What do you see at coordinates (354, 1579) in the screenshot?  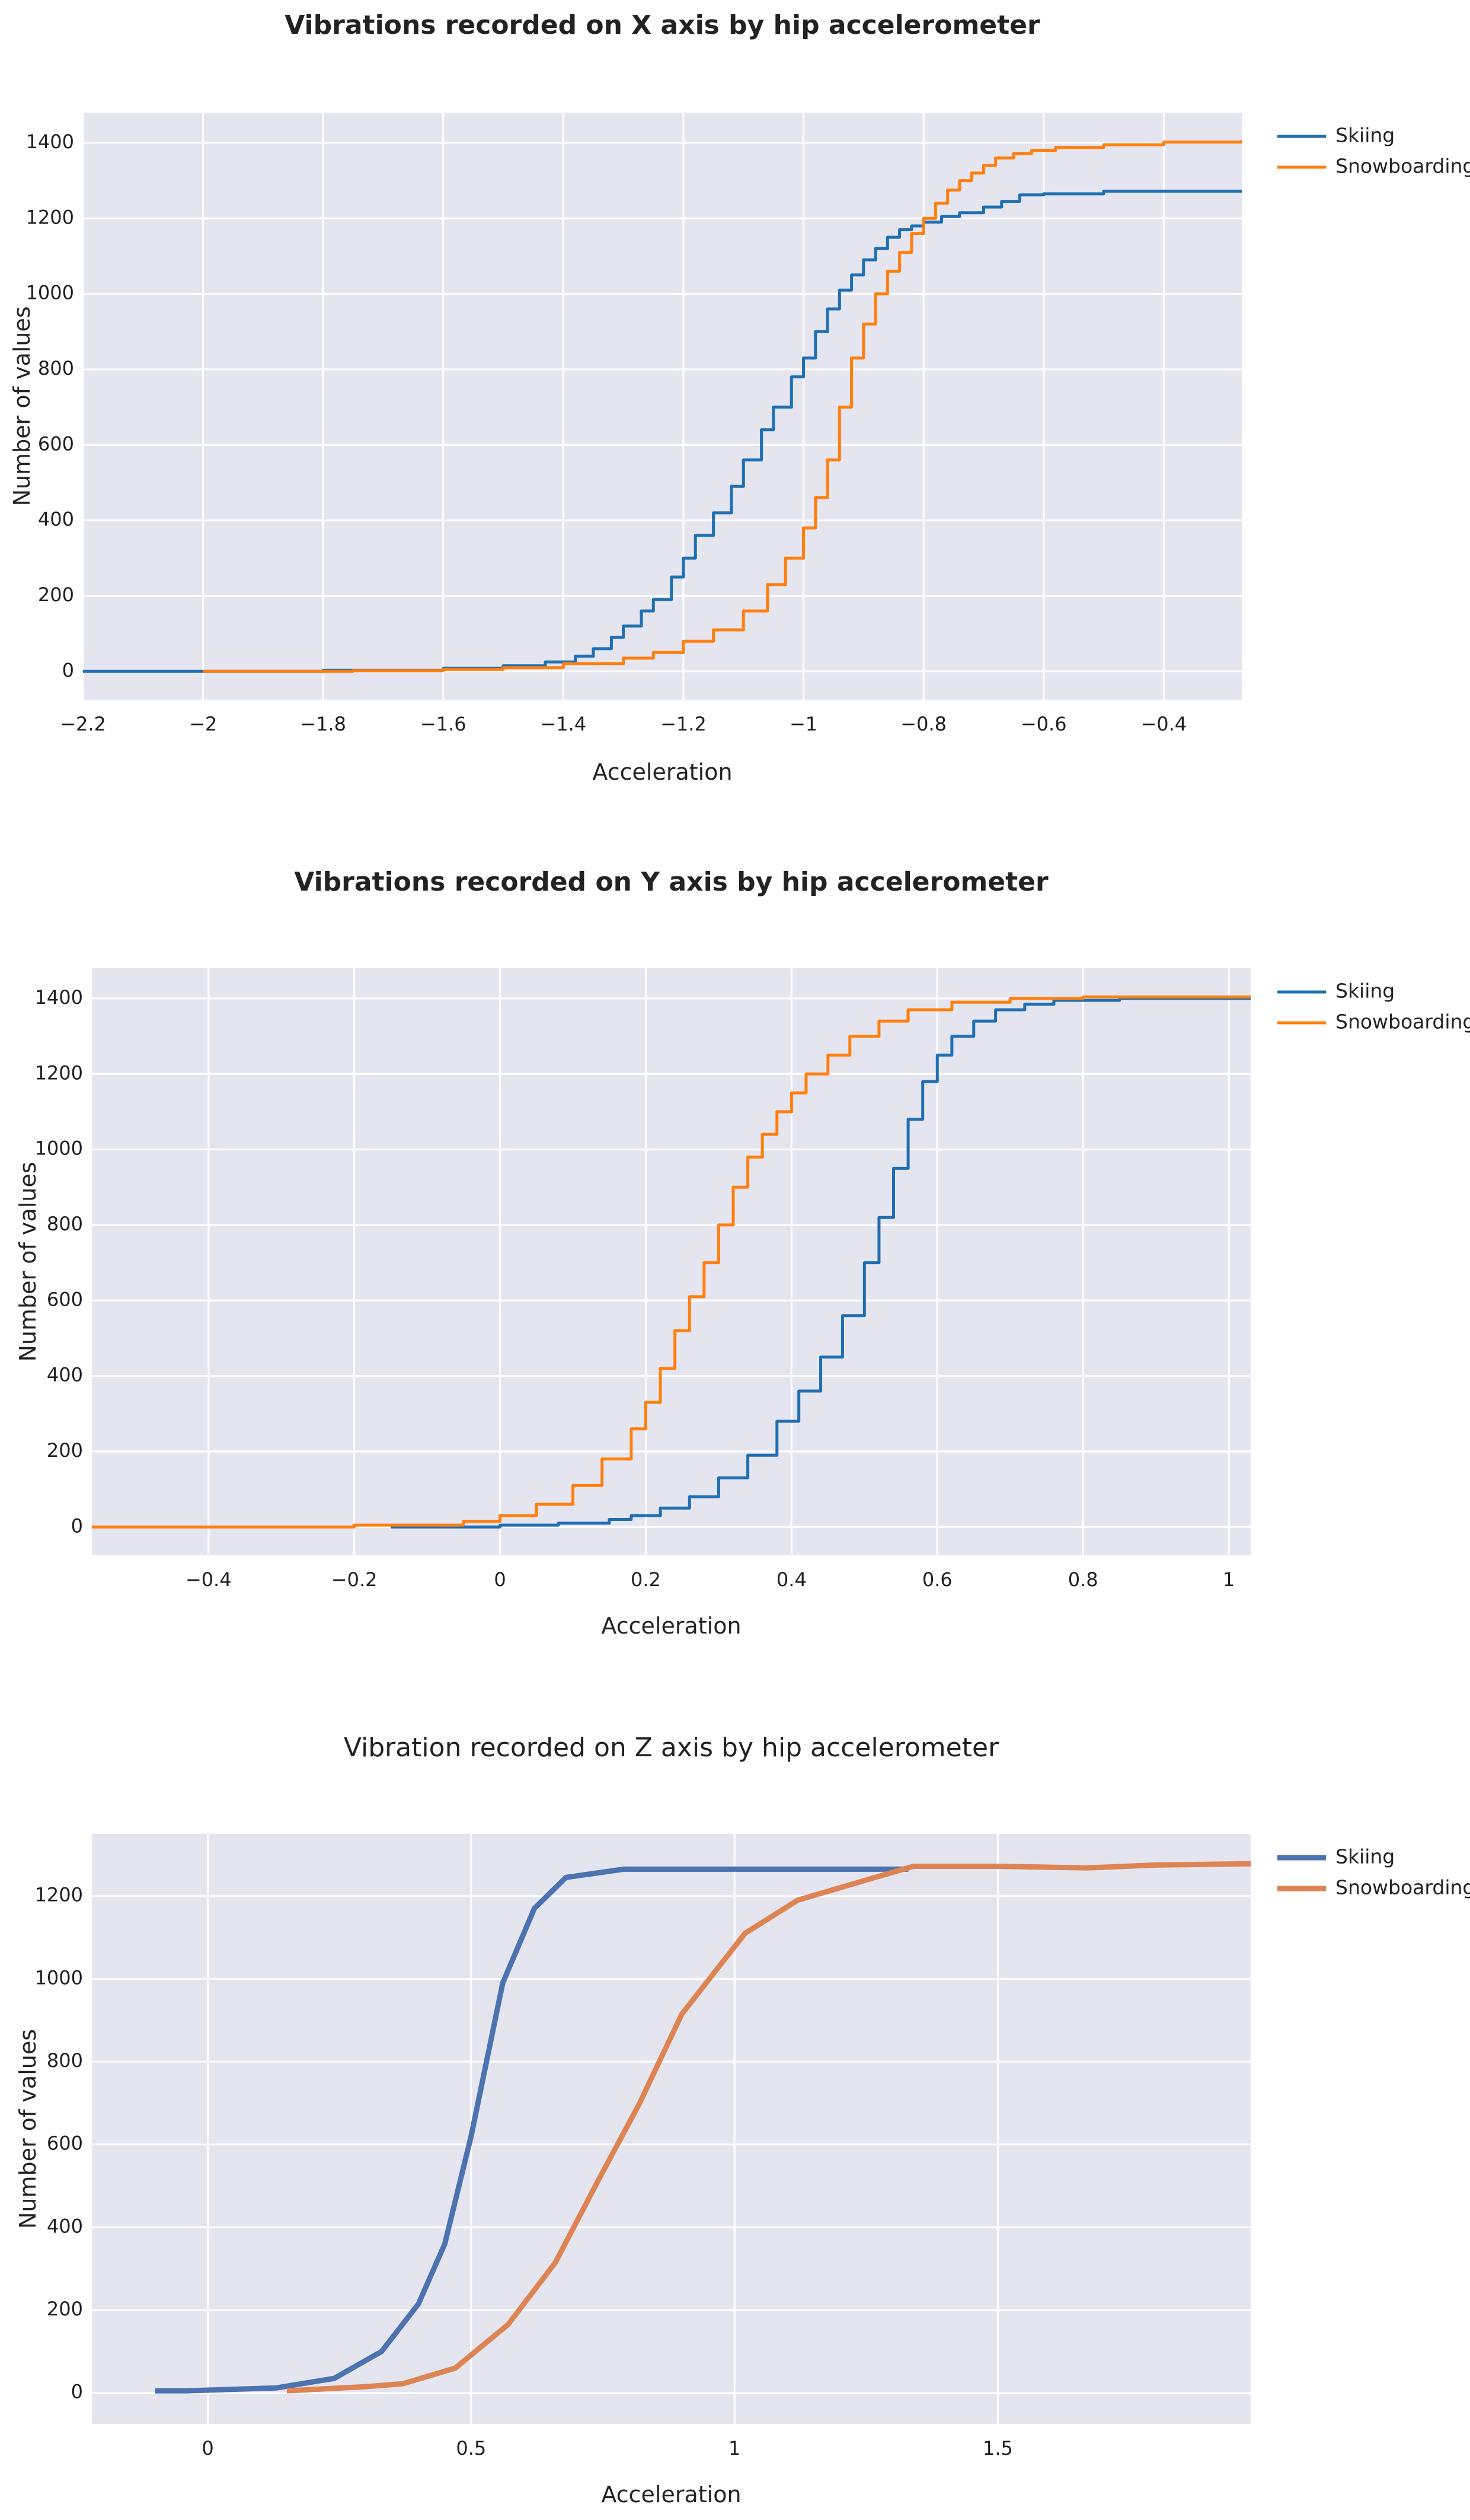 I see `x-tick-label: −0.2` at bounding box center [354, 1579].